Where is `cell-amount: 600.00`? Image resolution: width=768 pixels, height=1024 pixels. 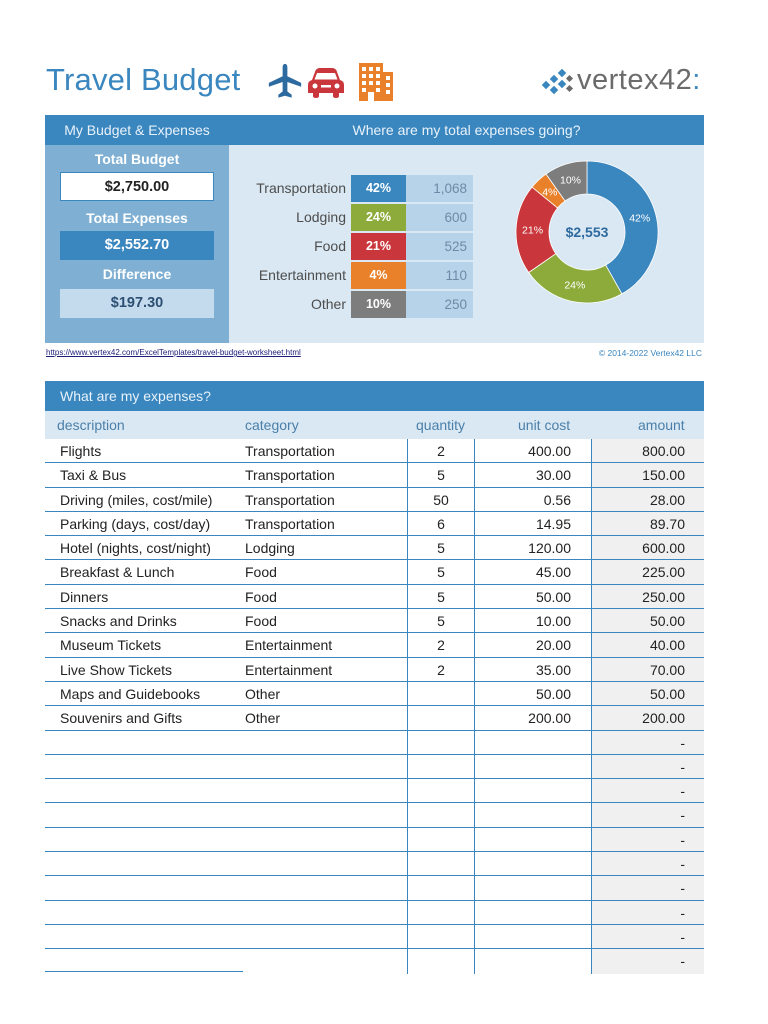
cell-amount: 600.00 is located at coordinates (647, 548).